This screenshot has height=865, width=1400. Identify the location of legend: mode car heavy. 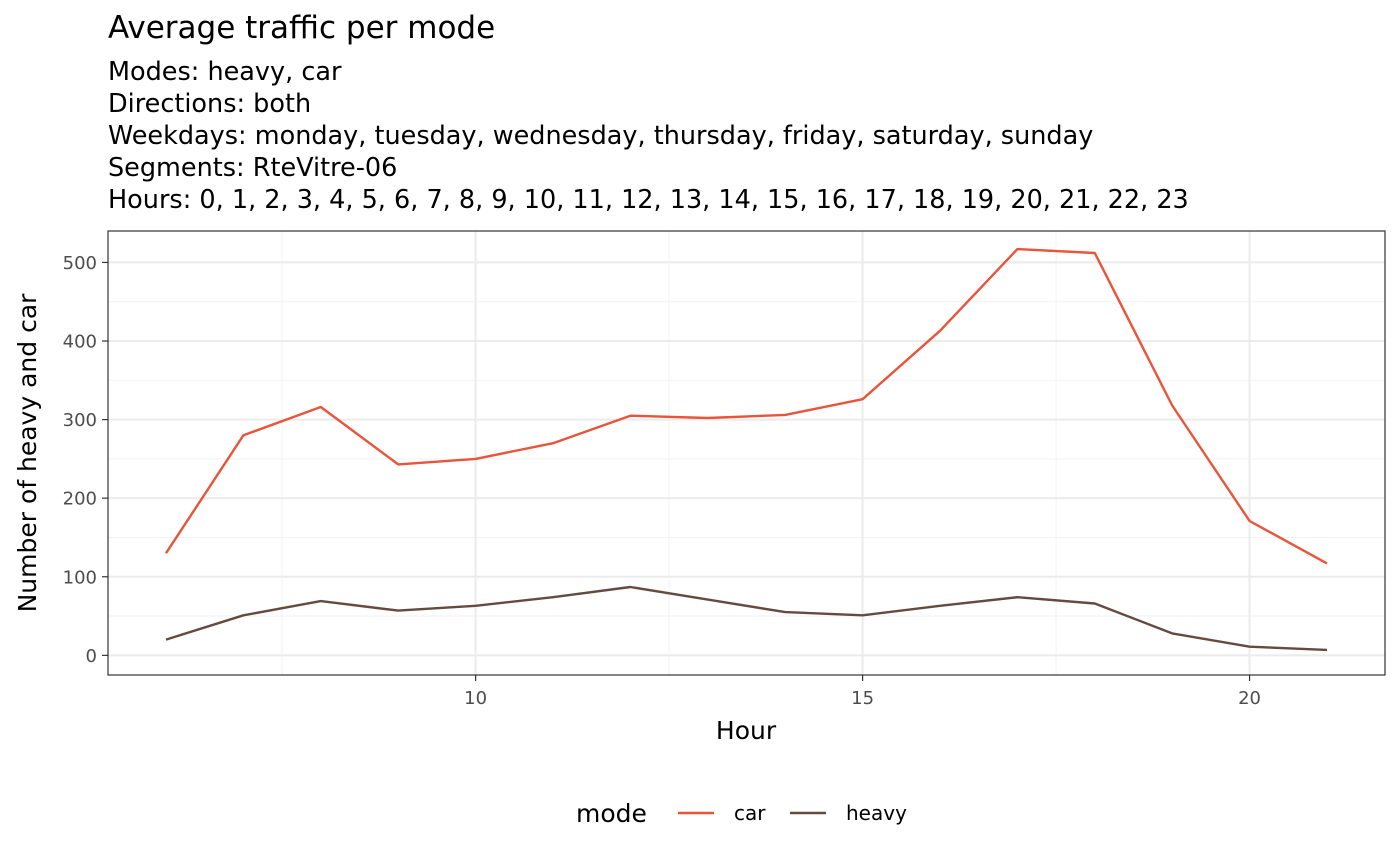
(741, 813).